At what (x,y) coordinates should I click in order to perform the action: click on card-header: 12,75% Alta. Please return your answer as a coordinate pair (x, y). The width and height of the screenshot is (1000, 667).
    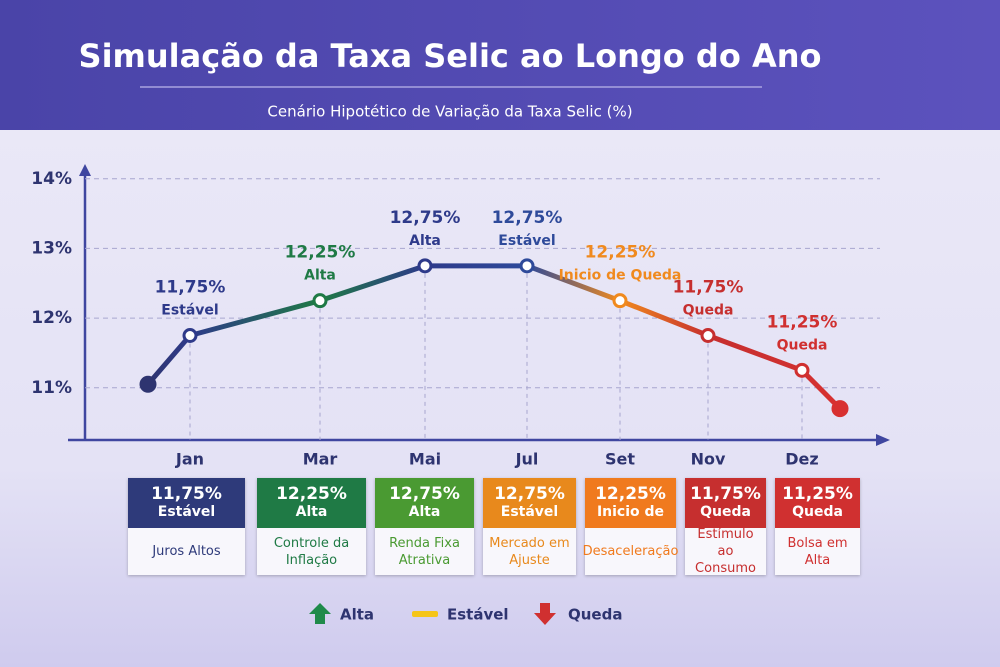
    Looking at the image, I should click on (424, 503).